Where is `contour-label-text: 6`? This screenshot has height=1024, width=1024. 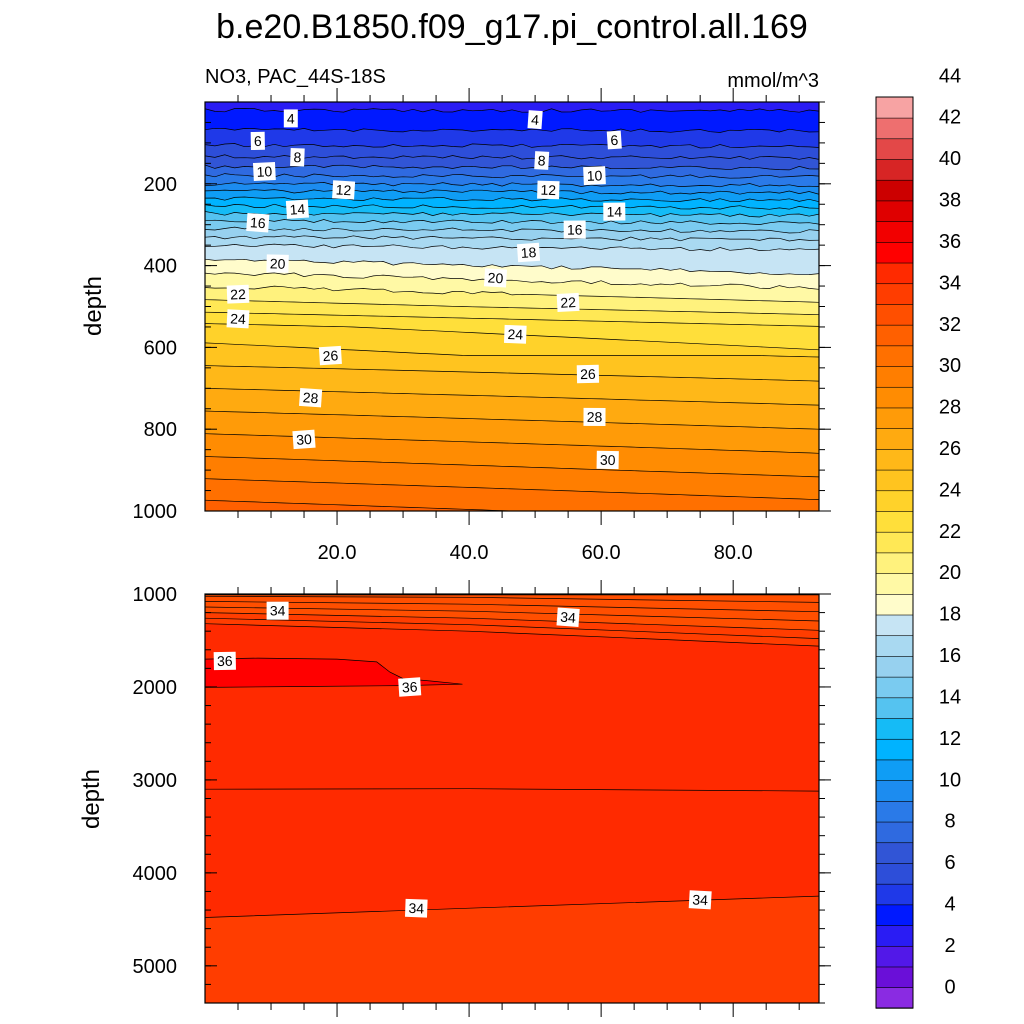
contour-label-text: 6 is located at coordinates (258, 141).